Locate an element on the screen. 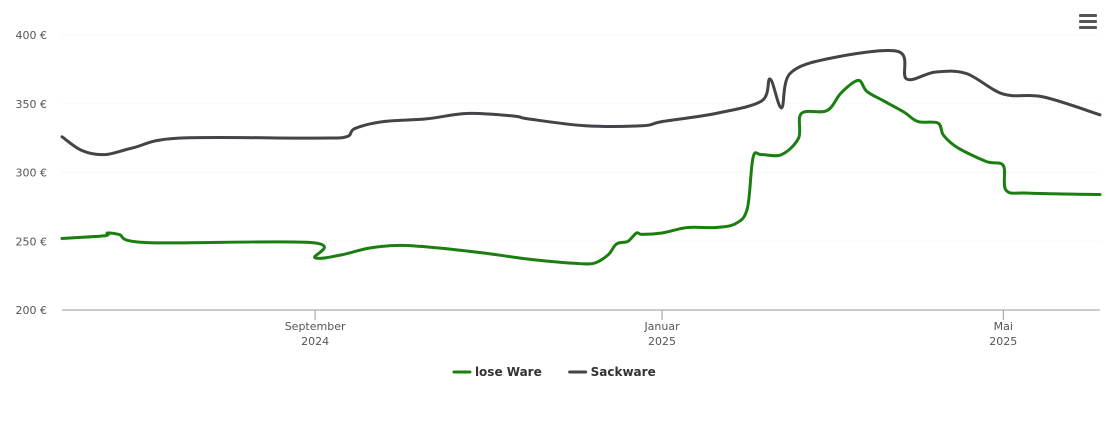 This screenshot has height=426, width=1110. y-tick-label: 400 € is located at coordinates (32, 35).